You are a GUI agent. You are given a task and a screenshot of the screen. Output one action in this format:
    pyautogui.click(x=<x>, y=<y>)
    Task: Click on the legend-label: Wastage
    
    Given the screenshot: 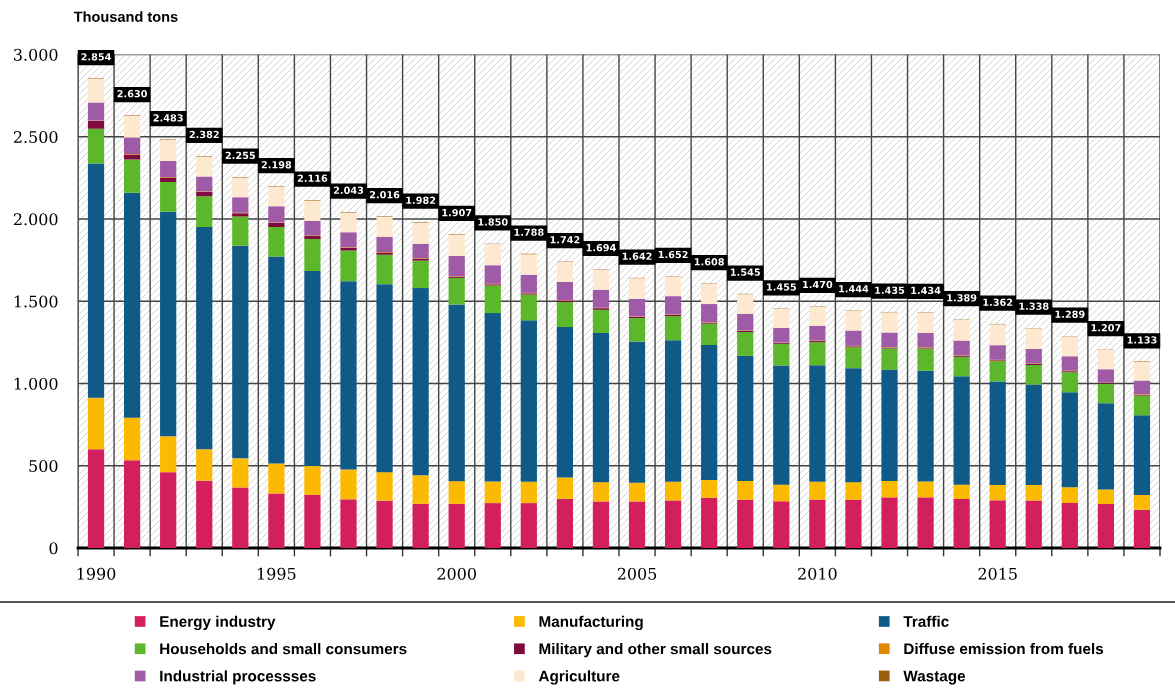 What is the action you would take?
    pyautogui.click(x=934, y=677)
    